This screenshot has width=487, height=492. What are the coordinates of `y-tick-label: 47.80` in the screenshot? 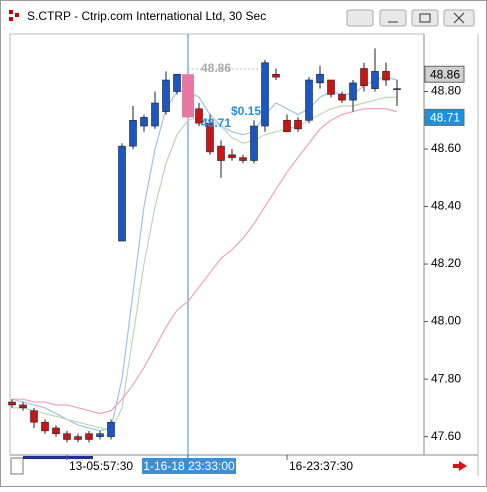 It's located at (446, 378).